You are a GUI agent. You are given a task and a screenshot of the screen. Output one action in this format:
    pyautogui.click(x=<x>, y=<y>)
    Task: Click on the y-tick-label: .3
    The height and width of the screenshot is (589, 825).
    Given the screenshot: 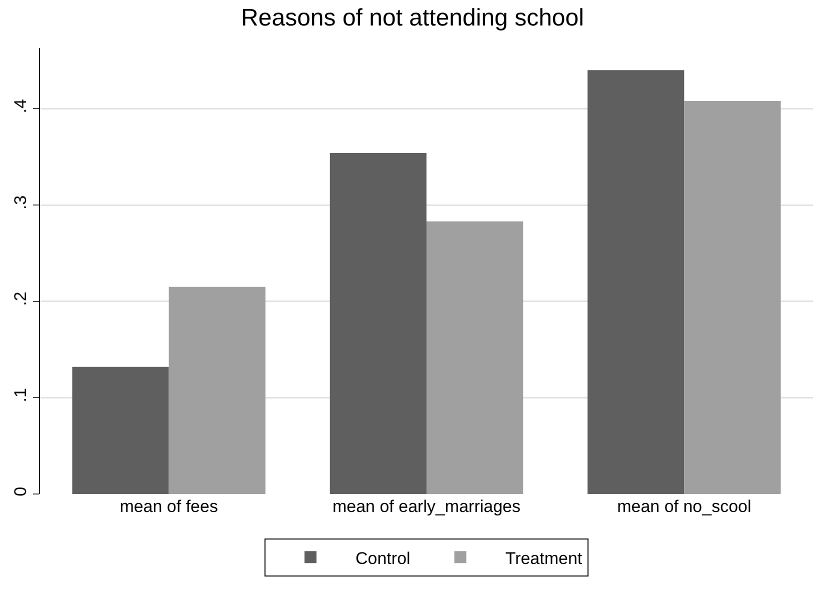 What is the action you would take?
    pyautogui.click(x=20, y=202)
    